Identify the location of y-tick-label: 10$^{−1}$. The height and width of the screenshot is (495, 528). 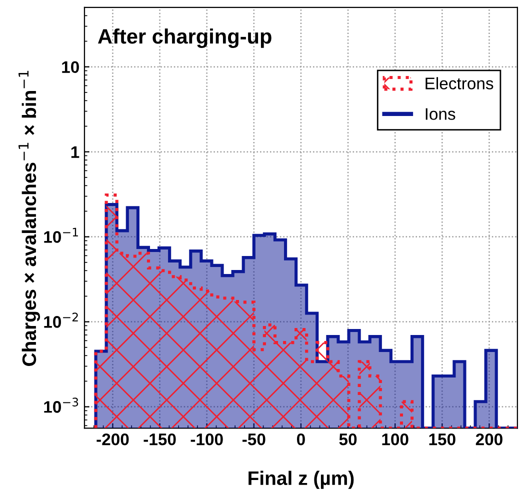
(61, 235).